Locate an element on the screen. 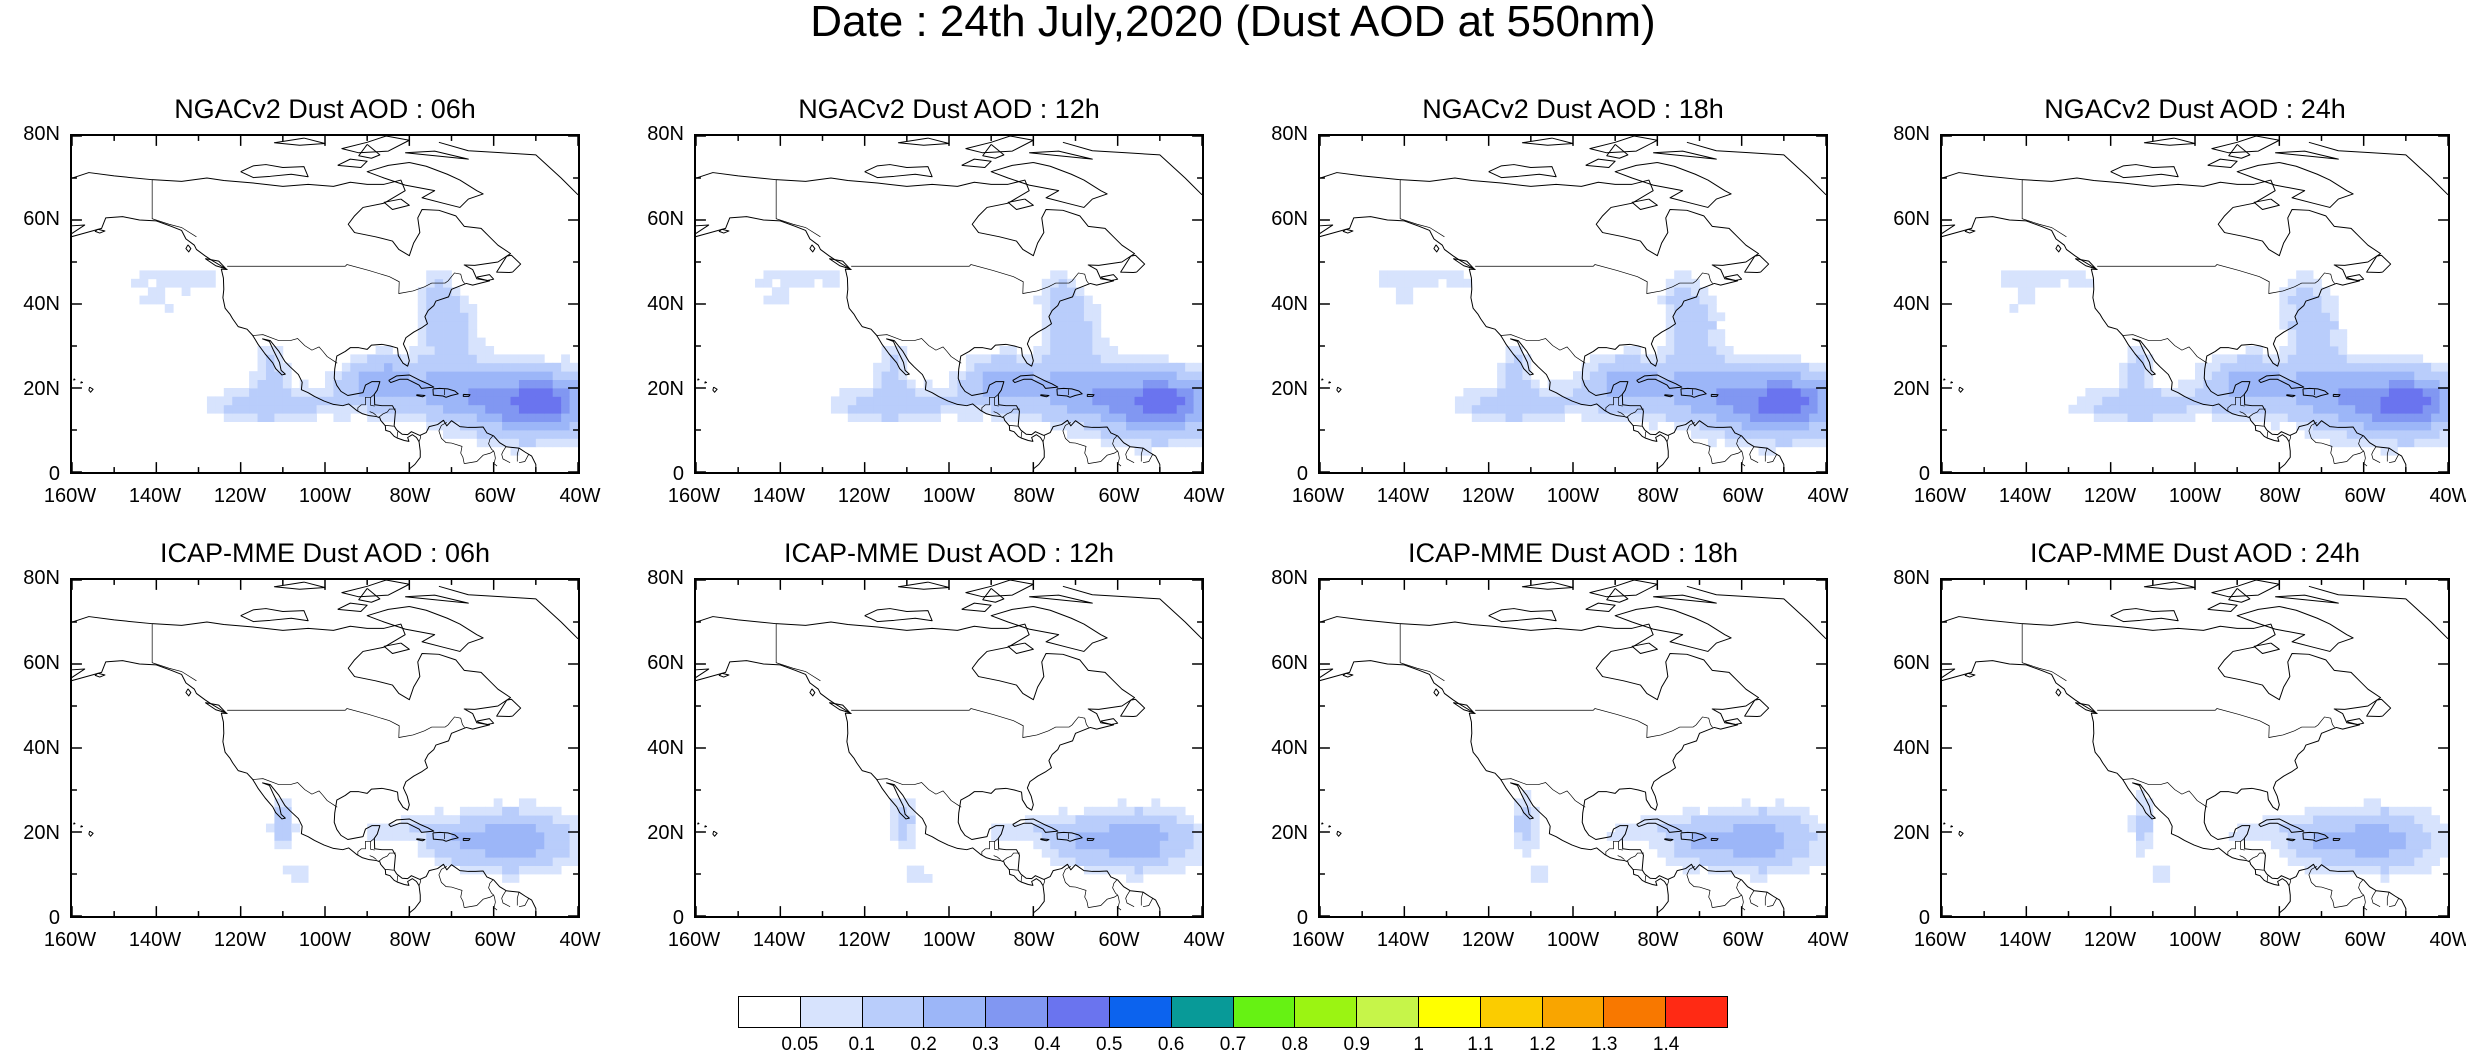  colorbar-label: 0.7 is located at coordinates (1233, 1044).